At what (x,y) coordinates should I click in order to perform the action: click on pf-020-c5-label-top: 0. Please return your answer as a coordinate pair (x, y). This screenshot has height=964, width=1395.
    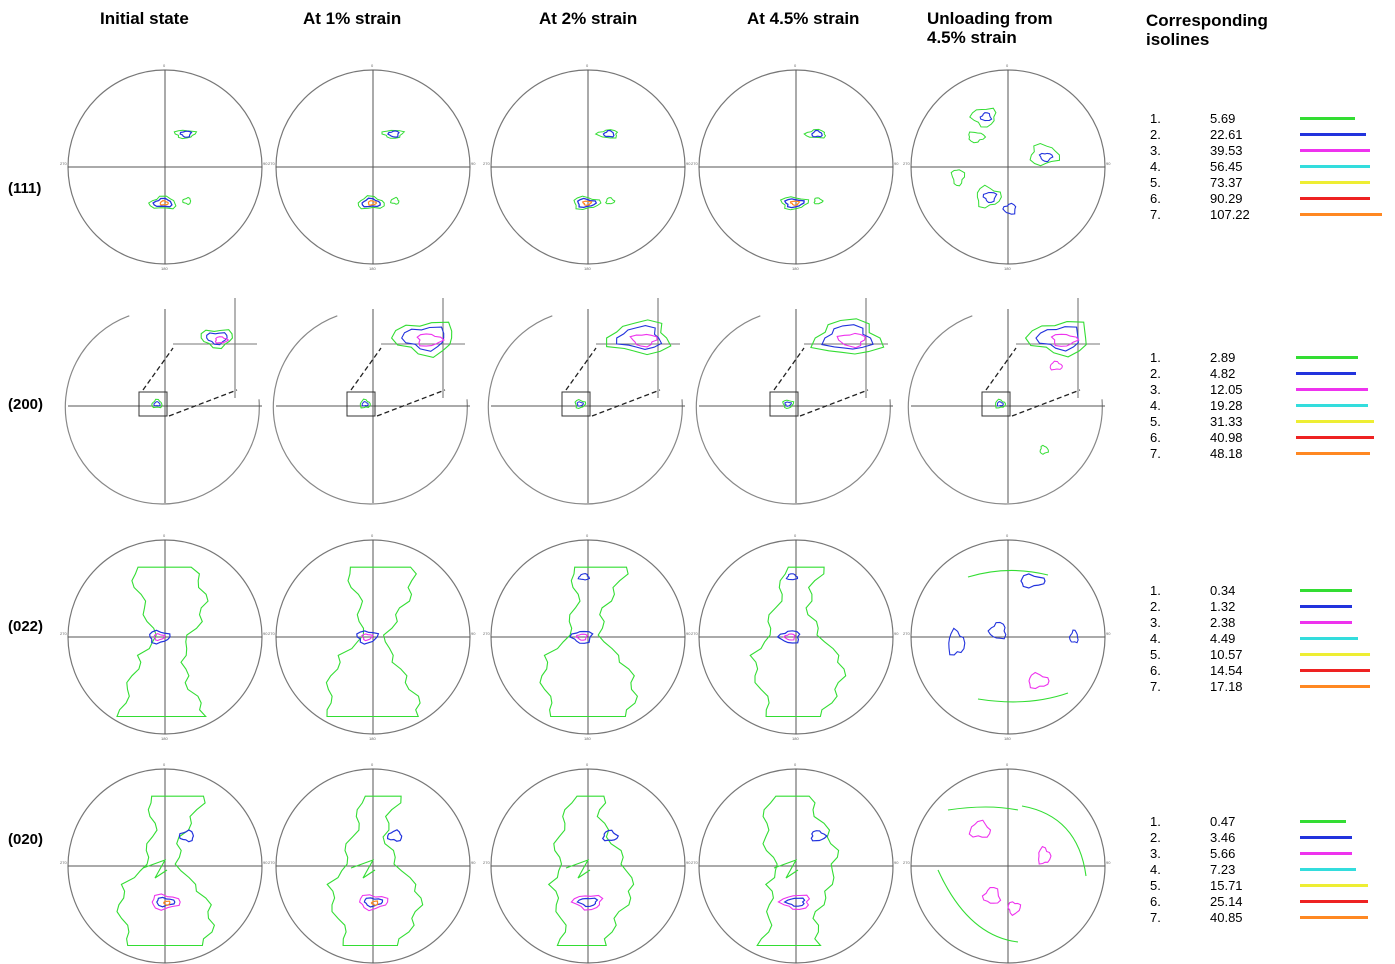
    Looking at the image, I should click on (1007, 764).